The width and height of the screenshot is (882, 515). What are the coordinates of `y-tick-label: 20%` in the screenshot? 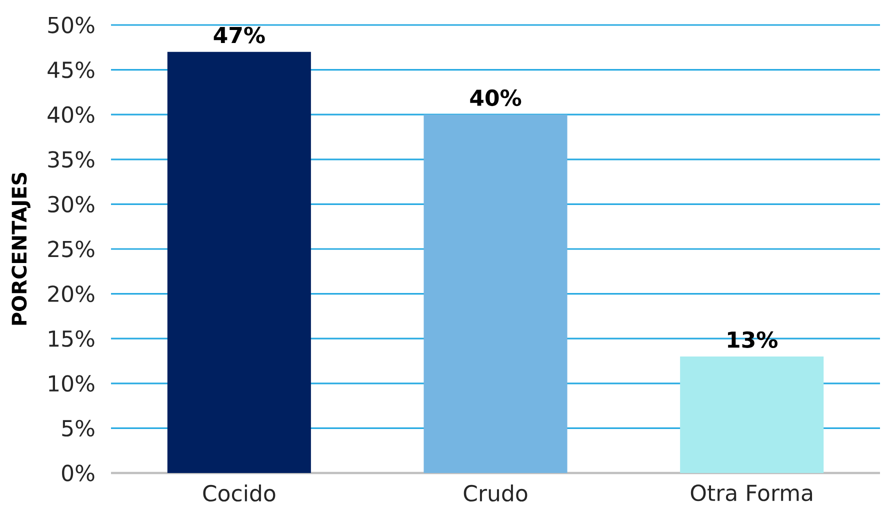 It's located at (71, 293).